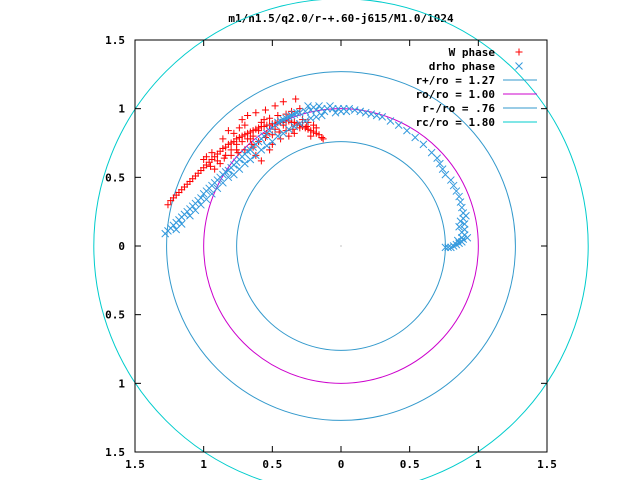  Describe the element at coordinates (121, 383) in the screenshot. I see `y-tick-label: 1` at that location.